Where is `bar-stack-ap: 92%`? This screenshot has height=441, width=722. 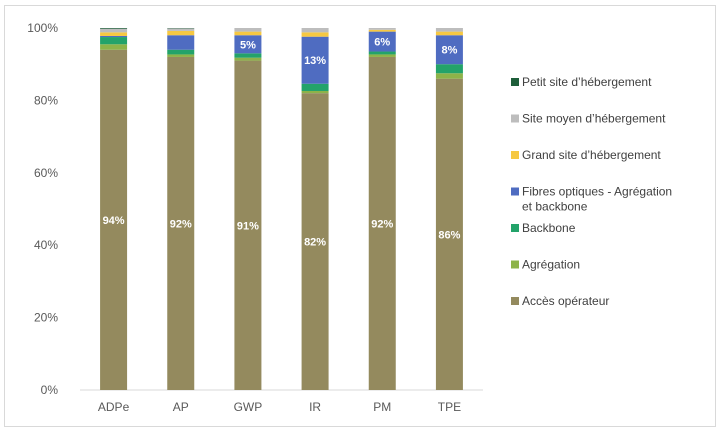 bar-stack-ap: 92% is located at coordinates (181, 209).